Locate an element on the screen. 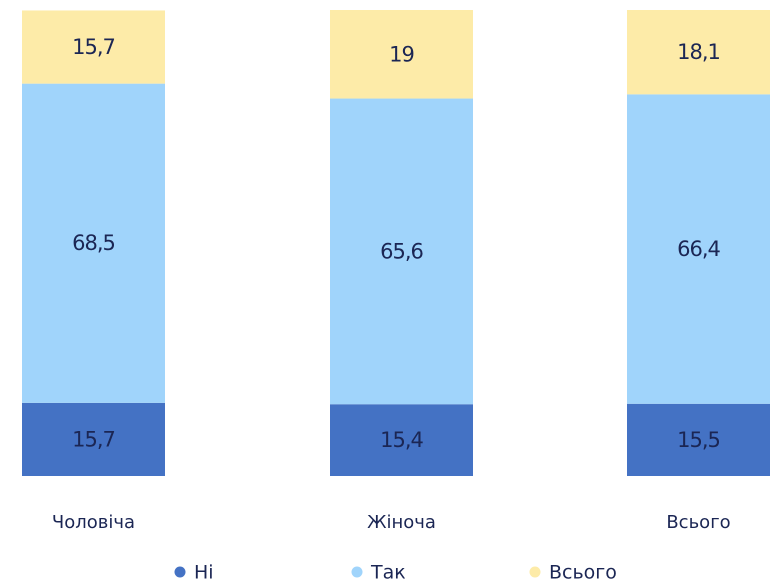 Image resolution: width=770 pixels, height=584 pixels. x-tick-label: Чоловіча is located at coordinates (93, 522).